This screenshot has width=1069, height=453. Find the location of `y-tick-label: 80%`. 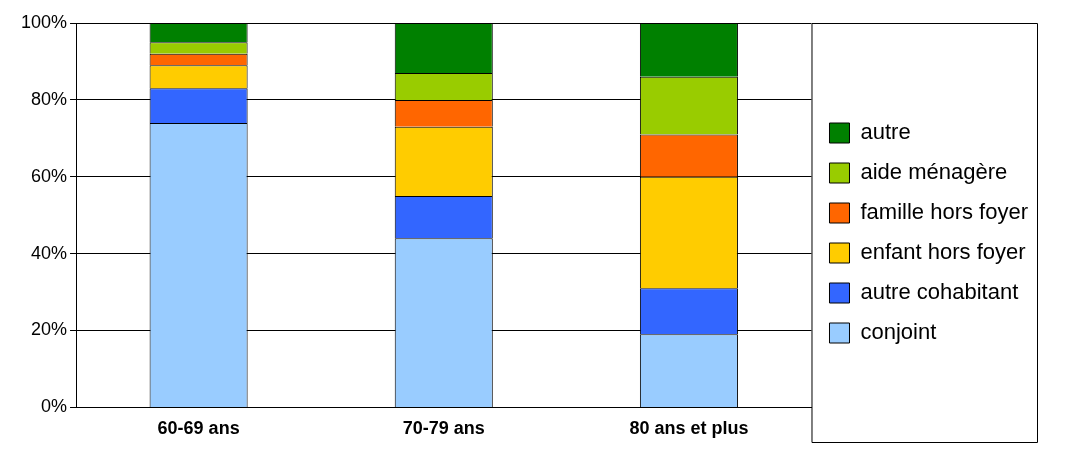

y-tick-label: 80% is located at coordinates (49, 98).